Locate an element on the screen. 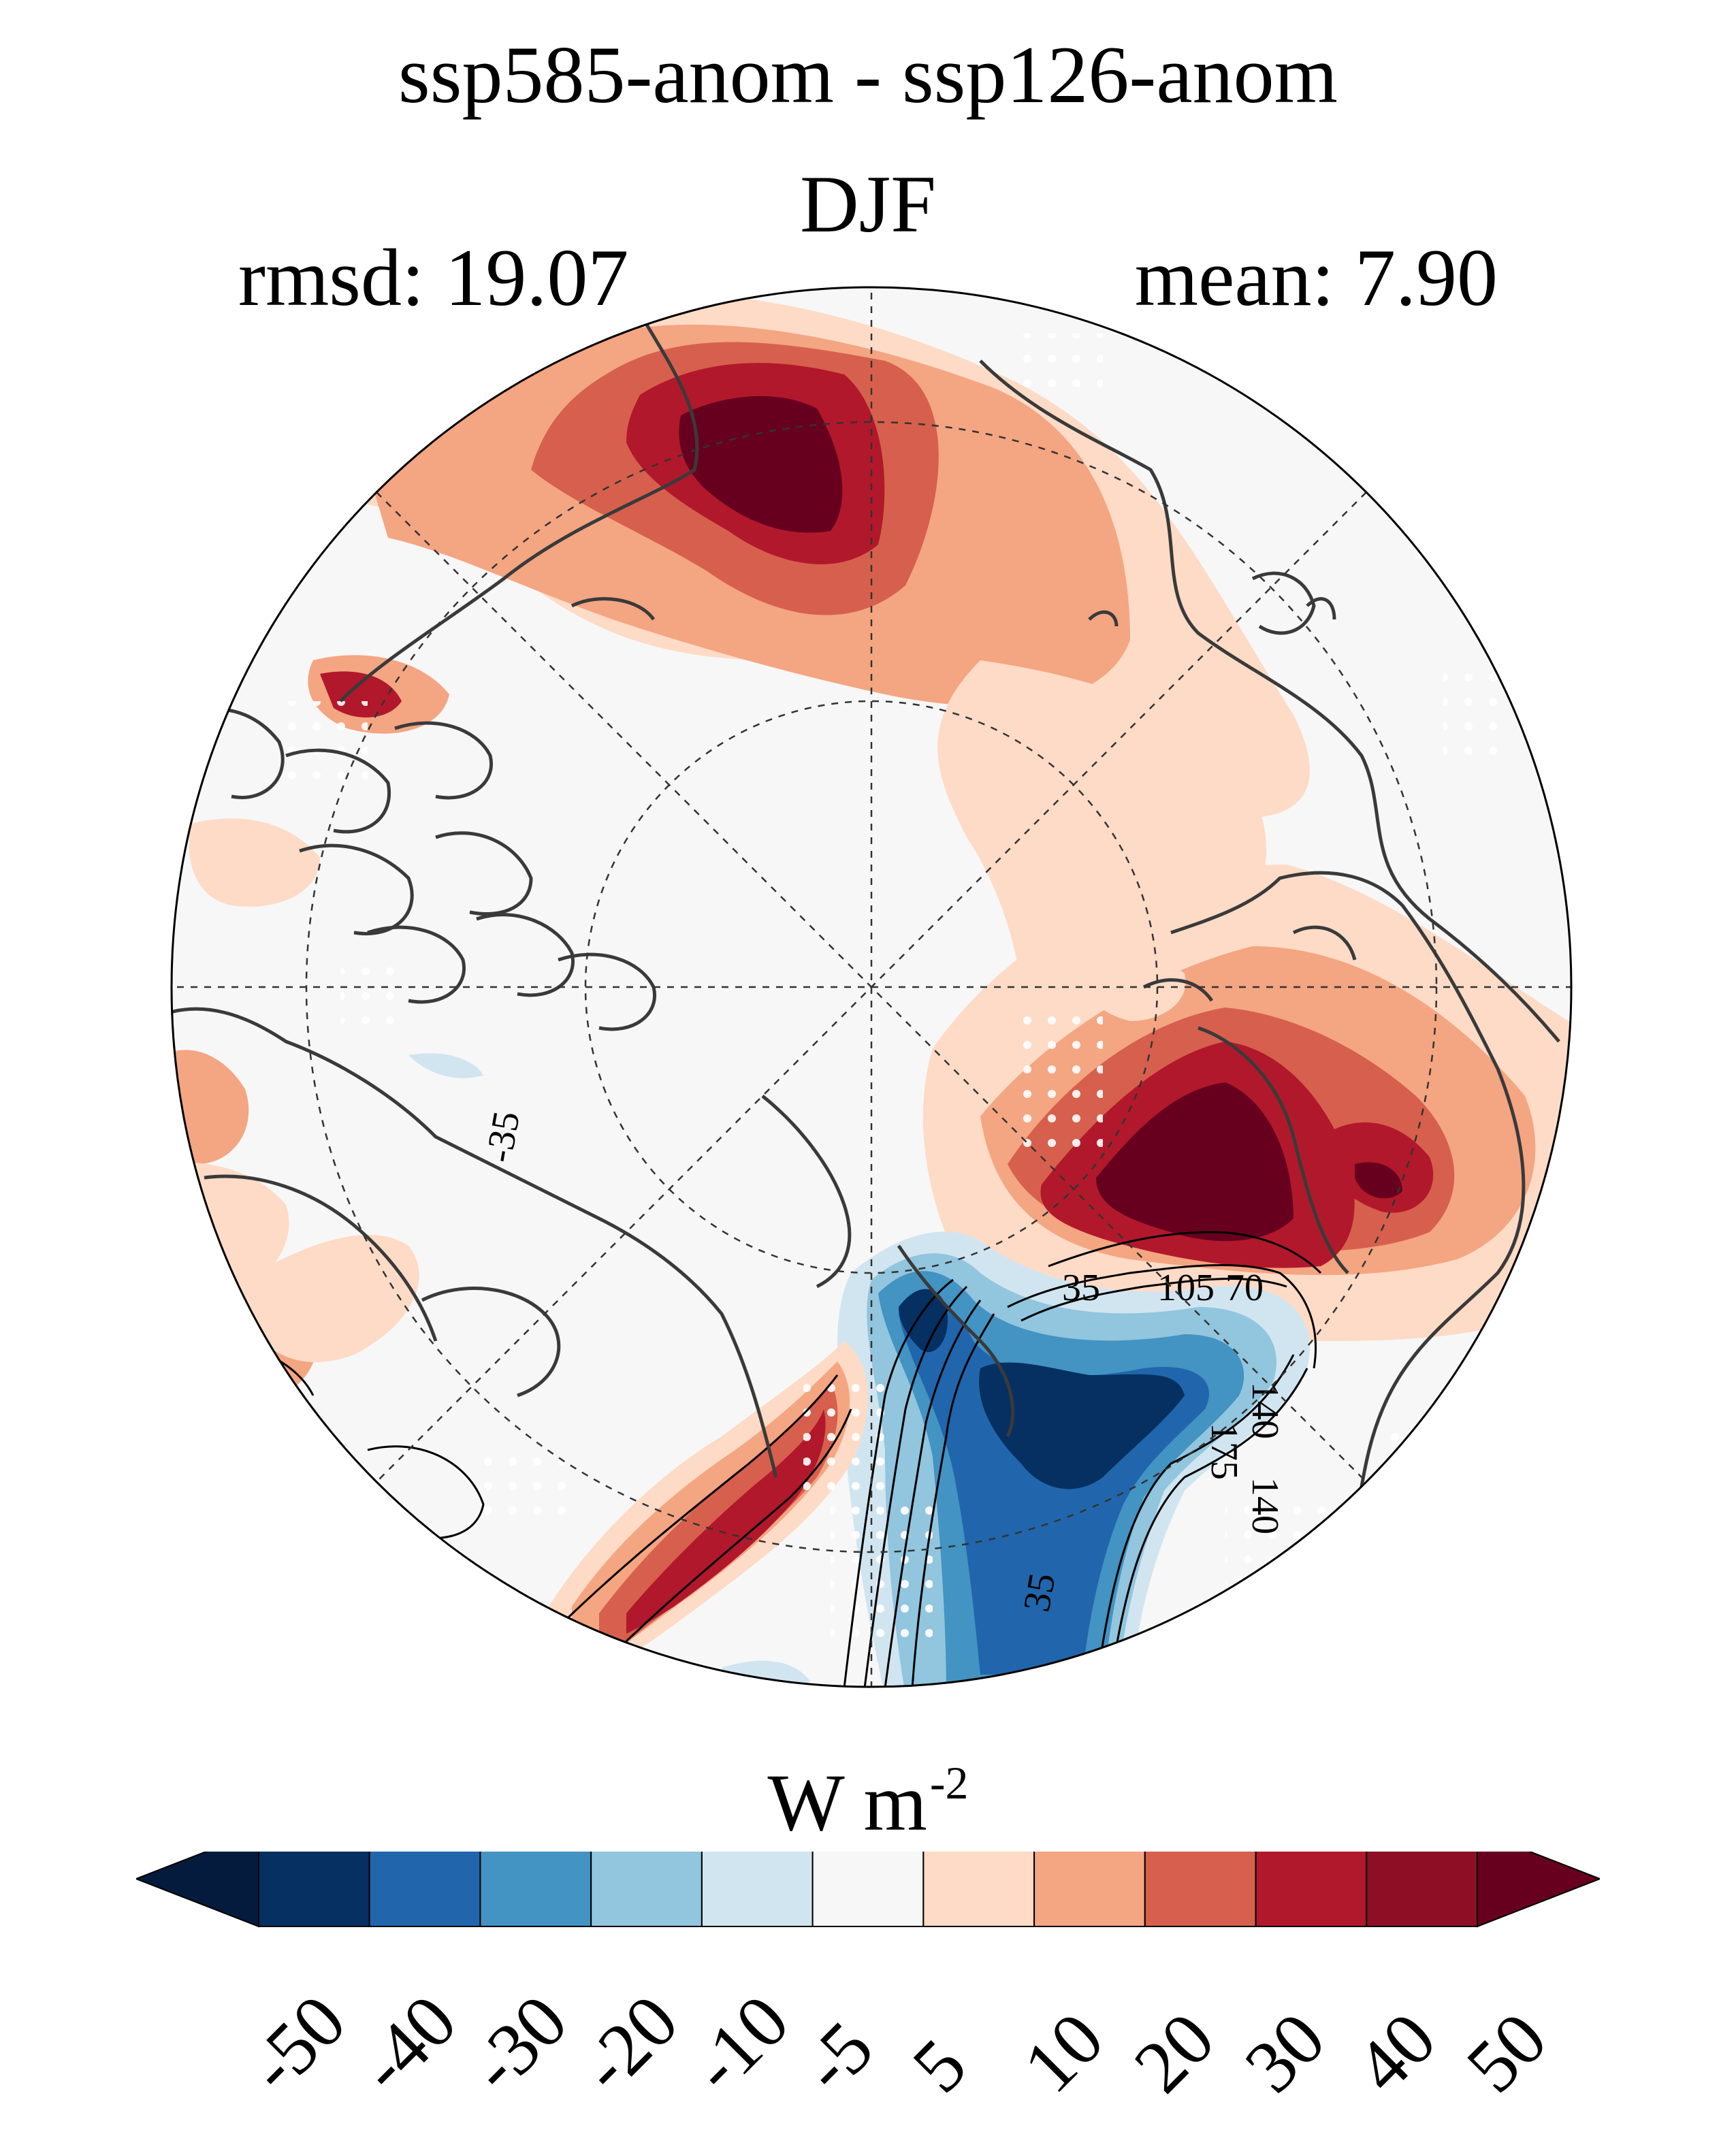 Image resolution: width=1736 pixels, height=2130 pixels. units-exponent: -2 is located at coordinates (949, 1783).